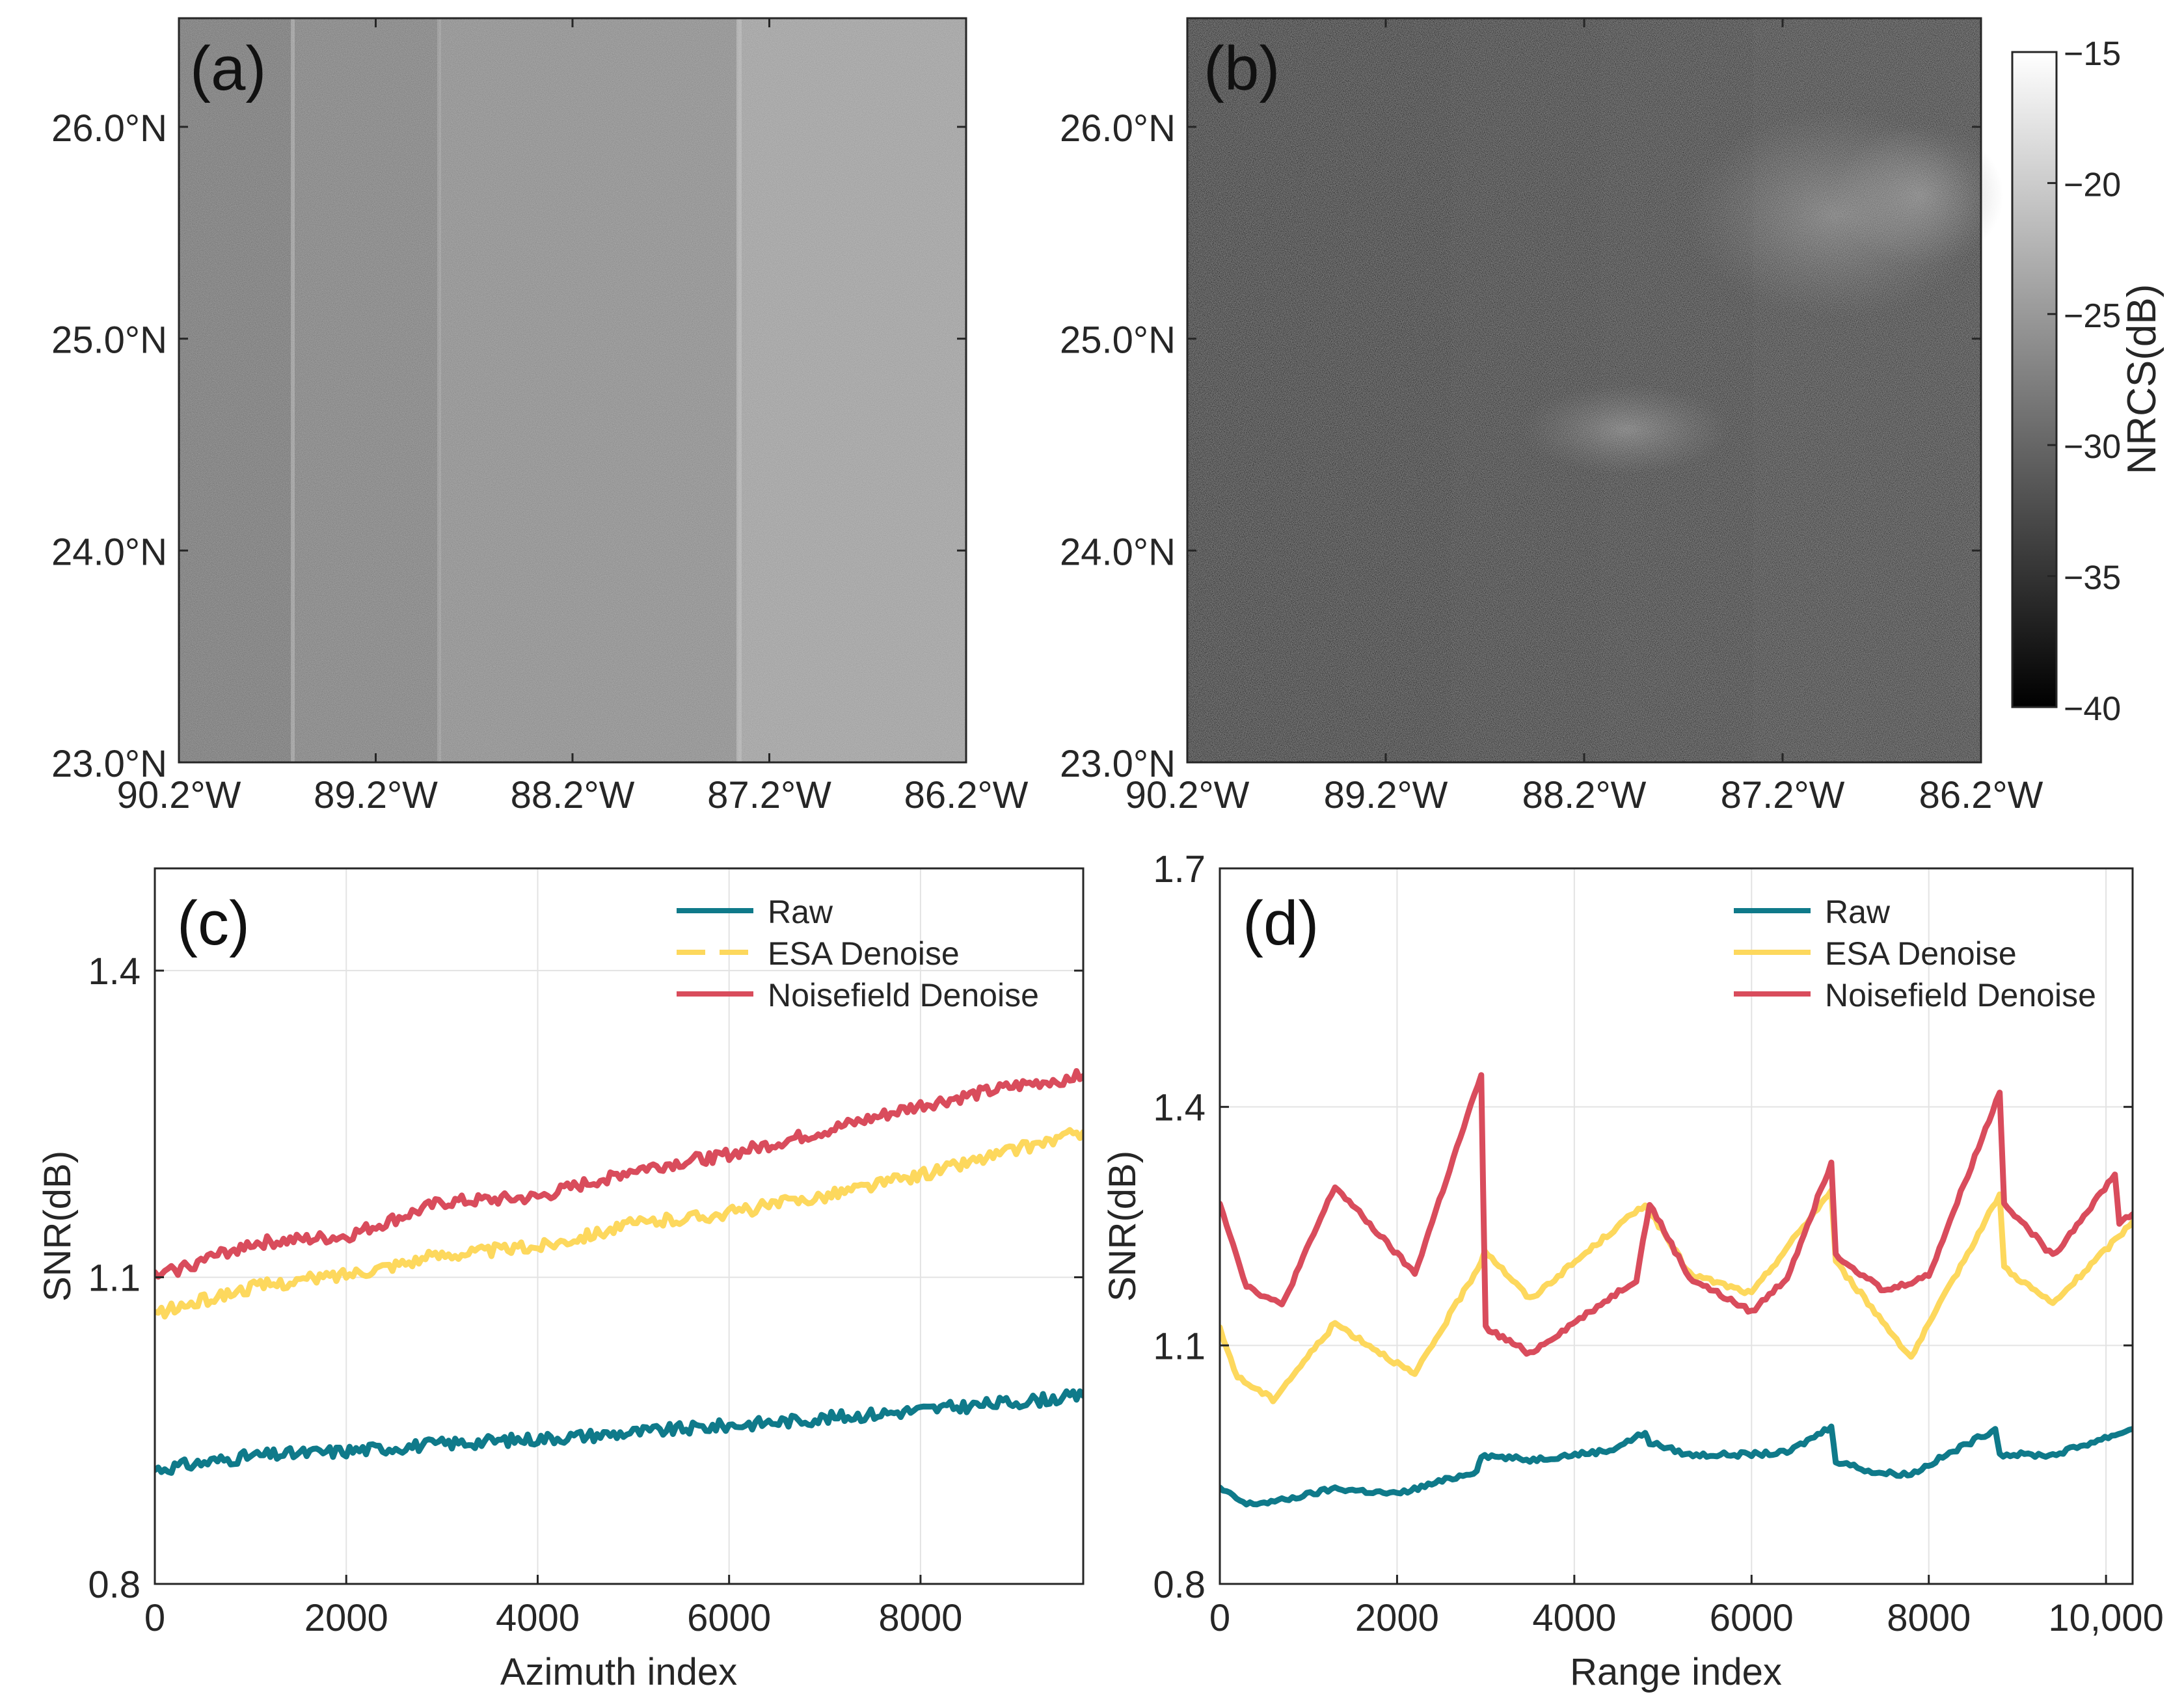  What do you see at coordinates (213, 923) in the screenshot?
I see `panel-c-label: (c)` at bounding box center [213, 923].